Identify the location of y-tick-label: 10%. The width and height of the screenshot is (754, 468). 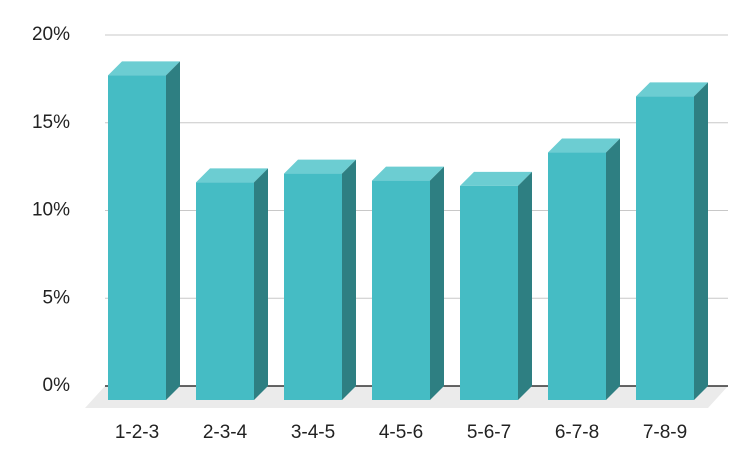
(51, 210).